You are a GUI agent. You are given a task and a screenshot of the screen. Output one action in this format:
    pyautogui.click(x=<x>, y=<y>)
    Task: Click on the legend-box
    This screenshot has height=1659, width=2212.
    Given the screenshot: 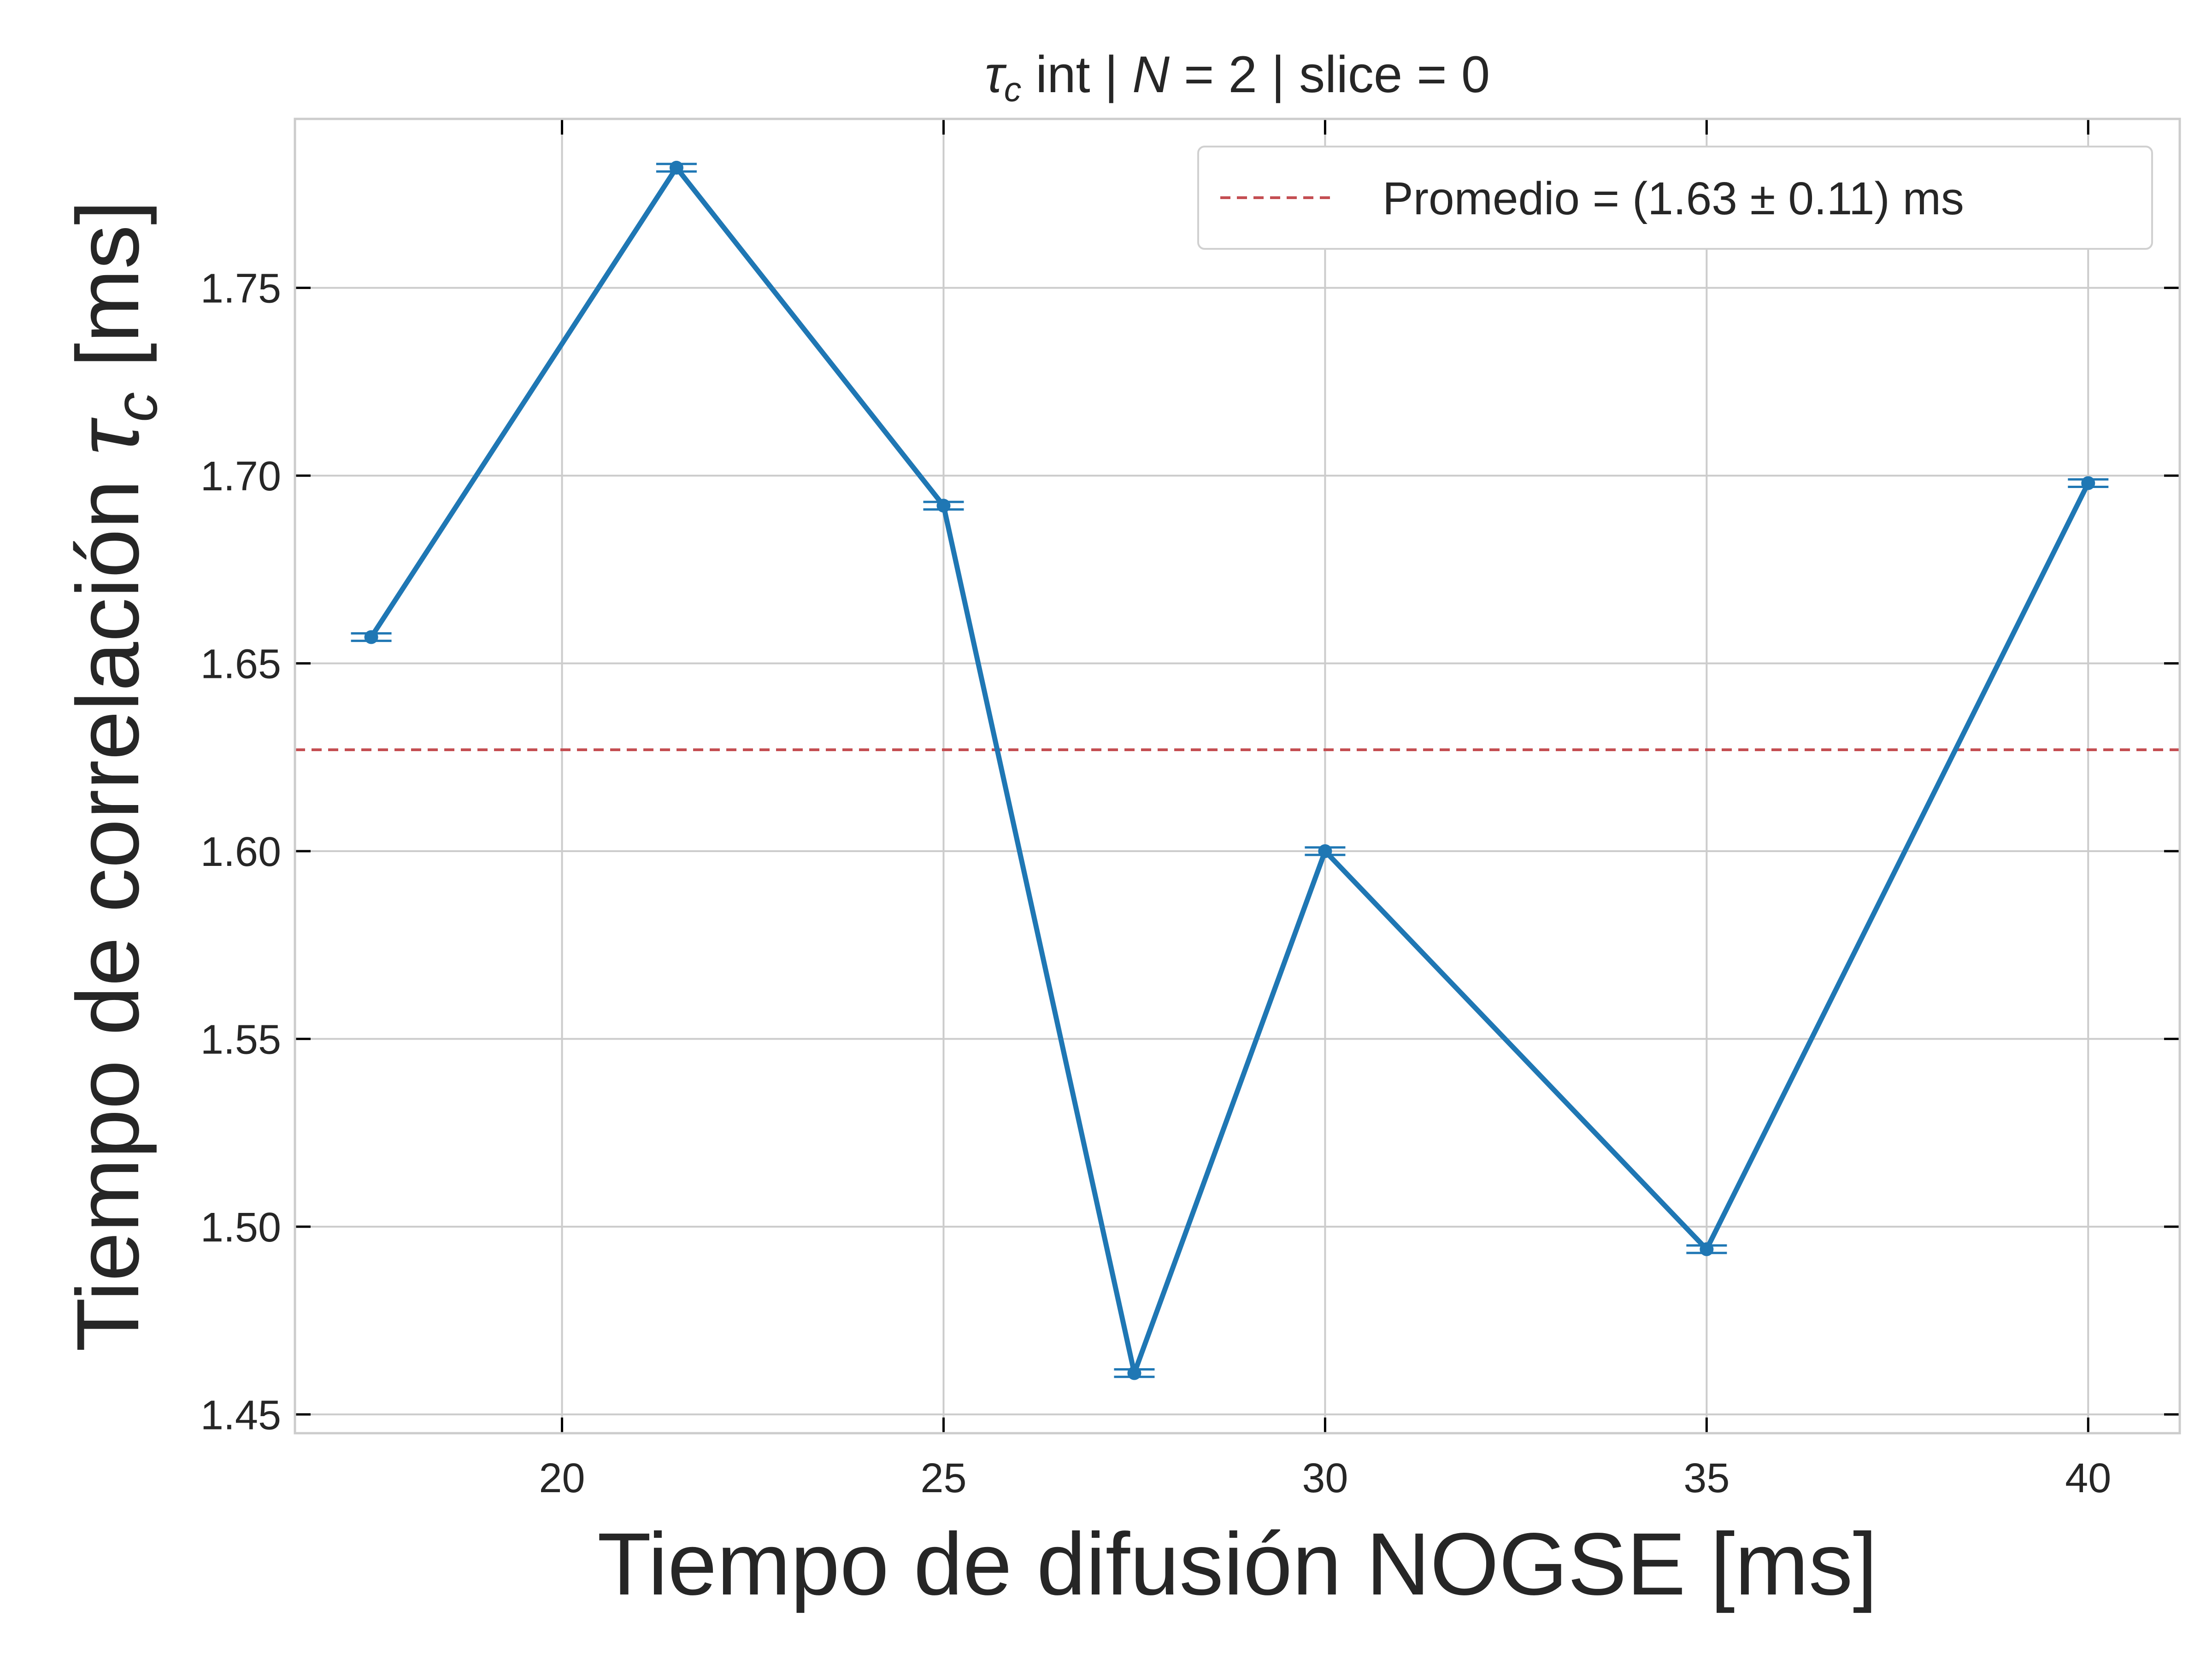 What is the action you would take?
    pyautogui.click(x=1675, y=198)
    